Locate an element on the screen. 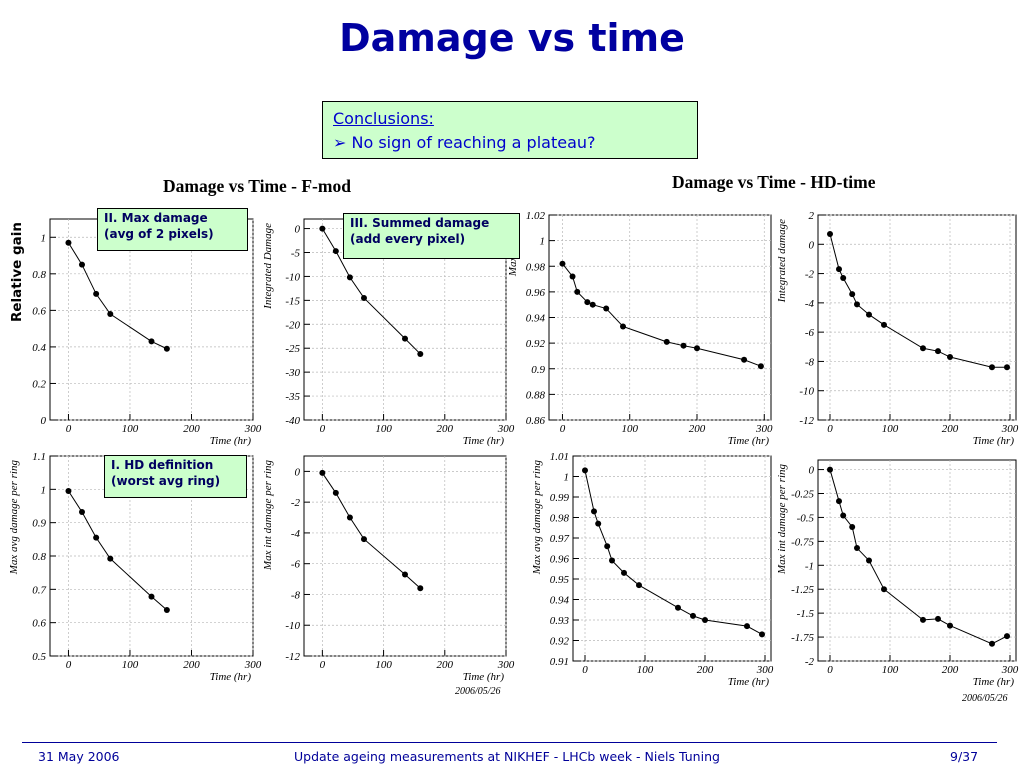 Image resolution: width=1024 pixels, height=768 pixels. conclusions-heading: Conclusions: is located at coordinates (383, 118).